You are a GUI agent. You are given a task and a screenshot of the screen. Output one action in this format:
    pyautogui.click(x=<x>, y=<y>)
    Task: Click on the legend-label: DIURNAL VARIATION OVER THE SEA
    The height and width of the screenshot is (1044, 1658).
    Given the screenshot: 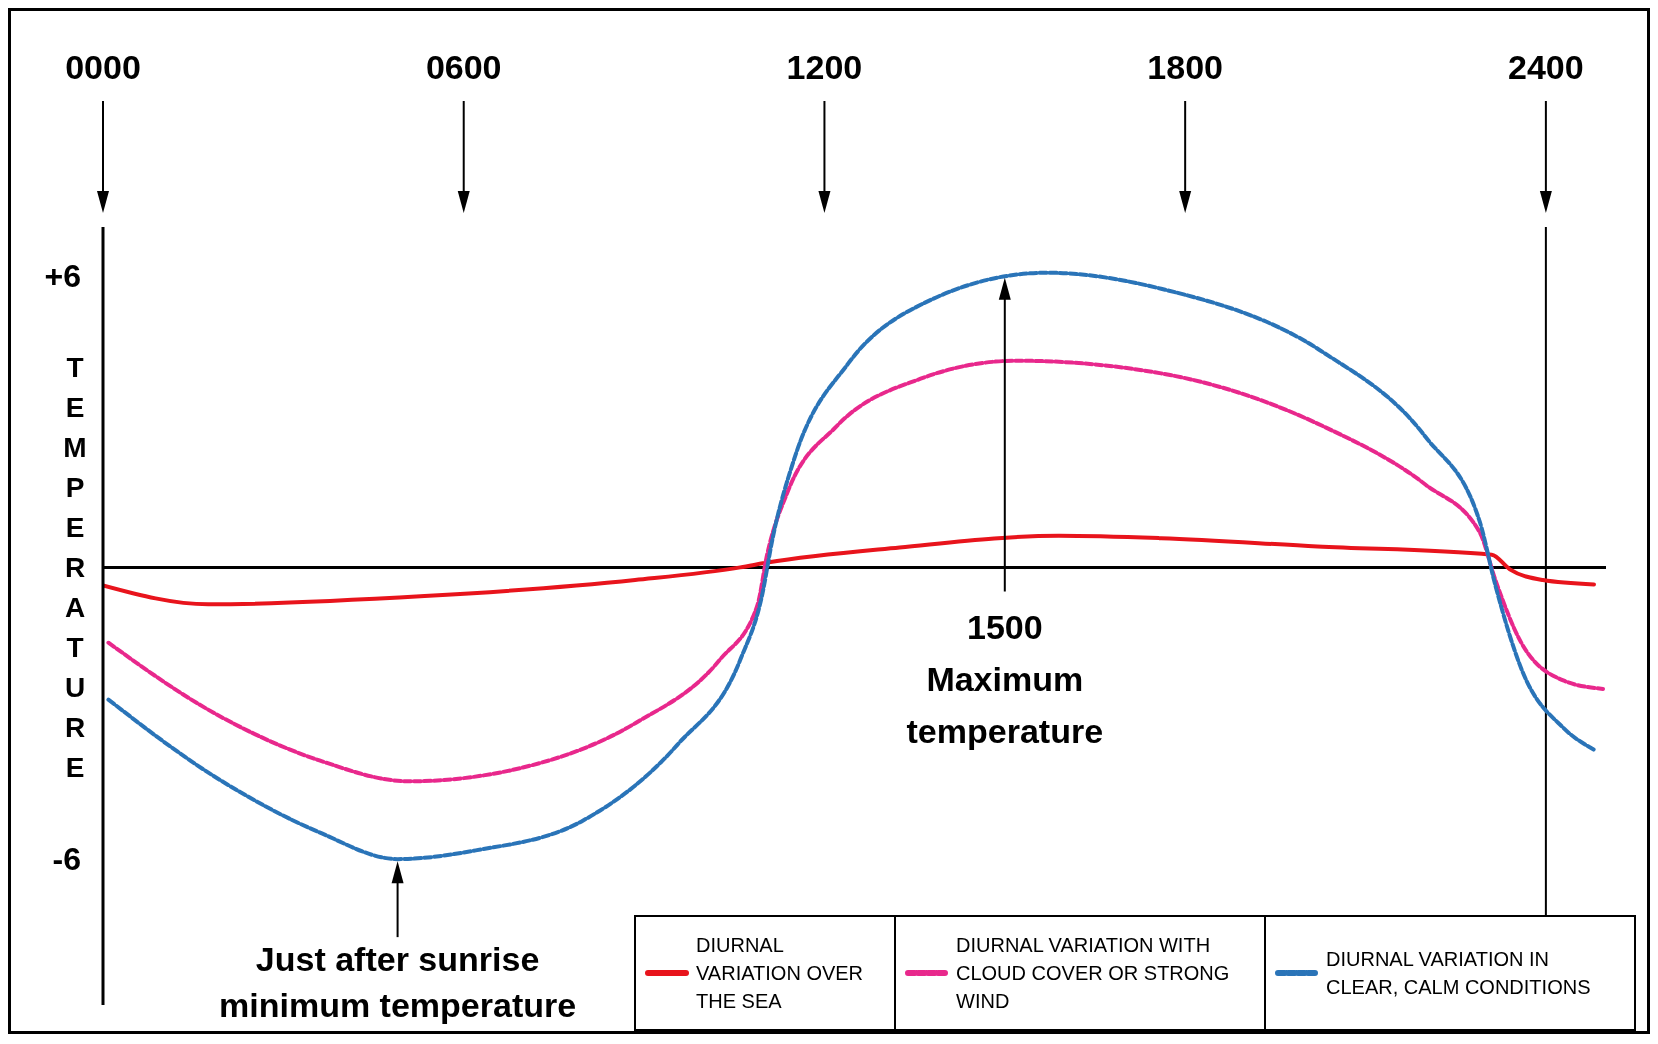 What is the action you would take?
    pyautogui.click(x=780, y=973)
    